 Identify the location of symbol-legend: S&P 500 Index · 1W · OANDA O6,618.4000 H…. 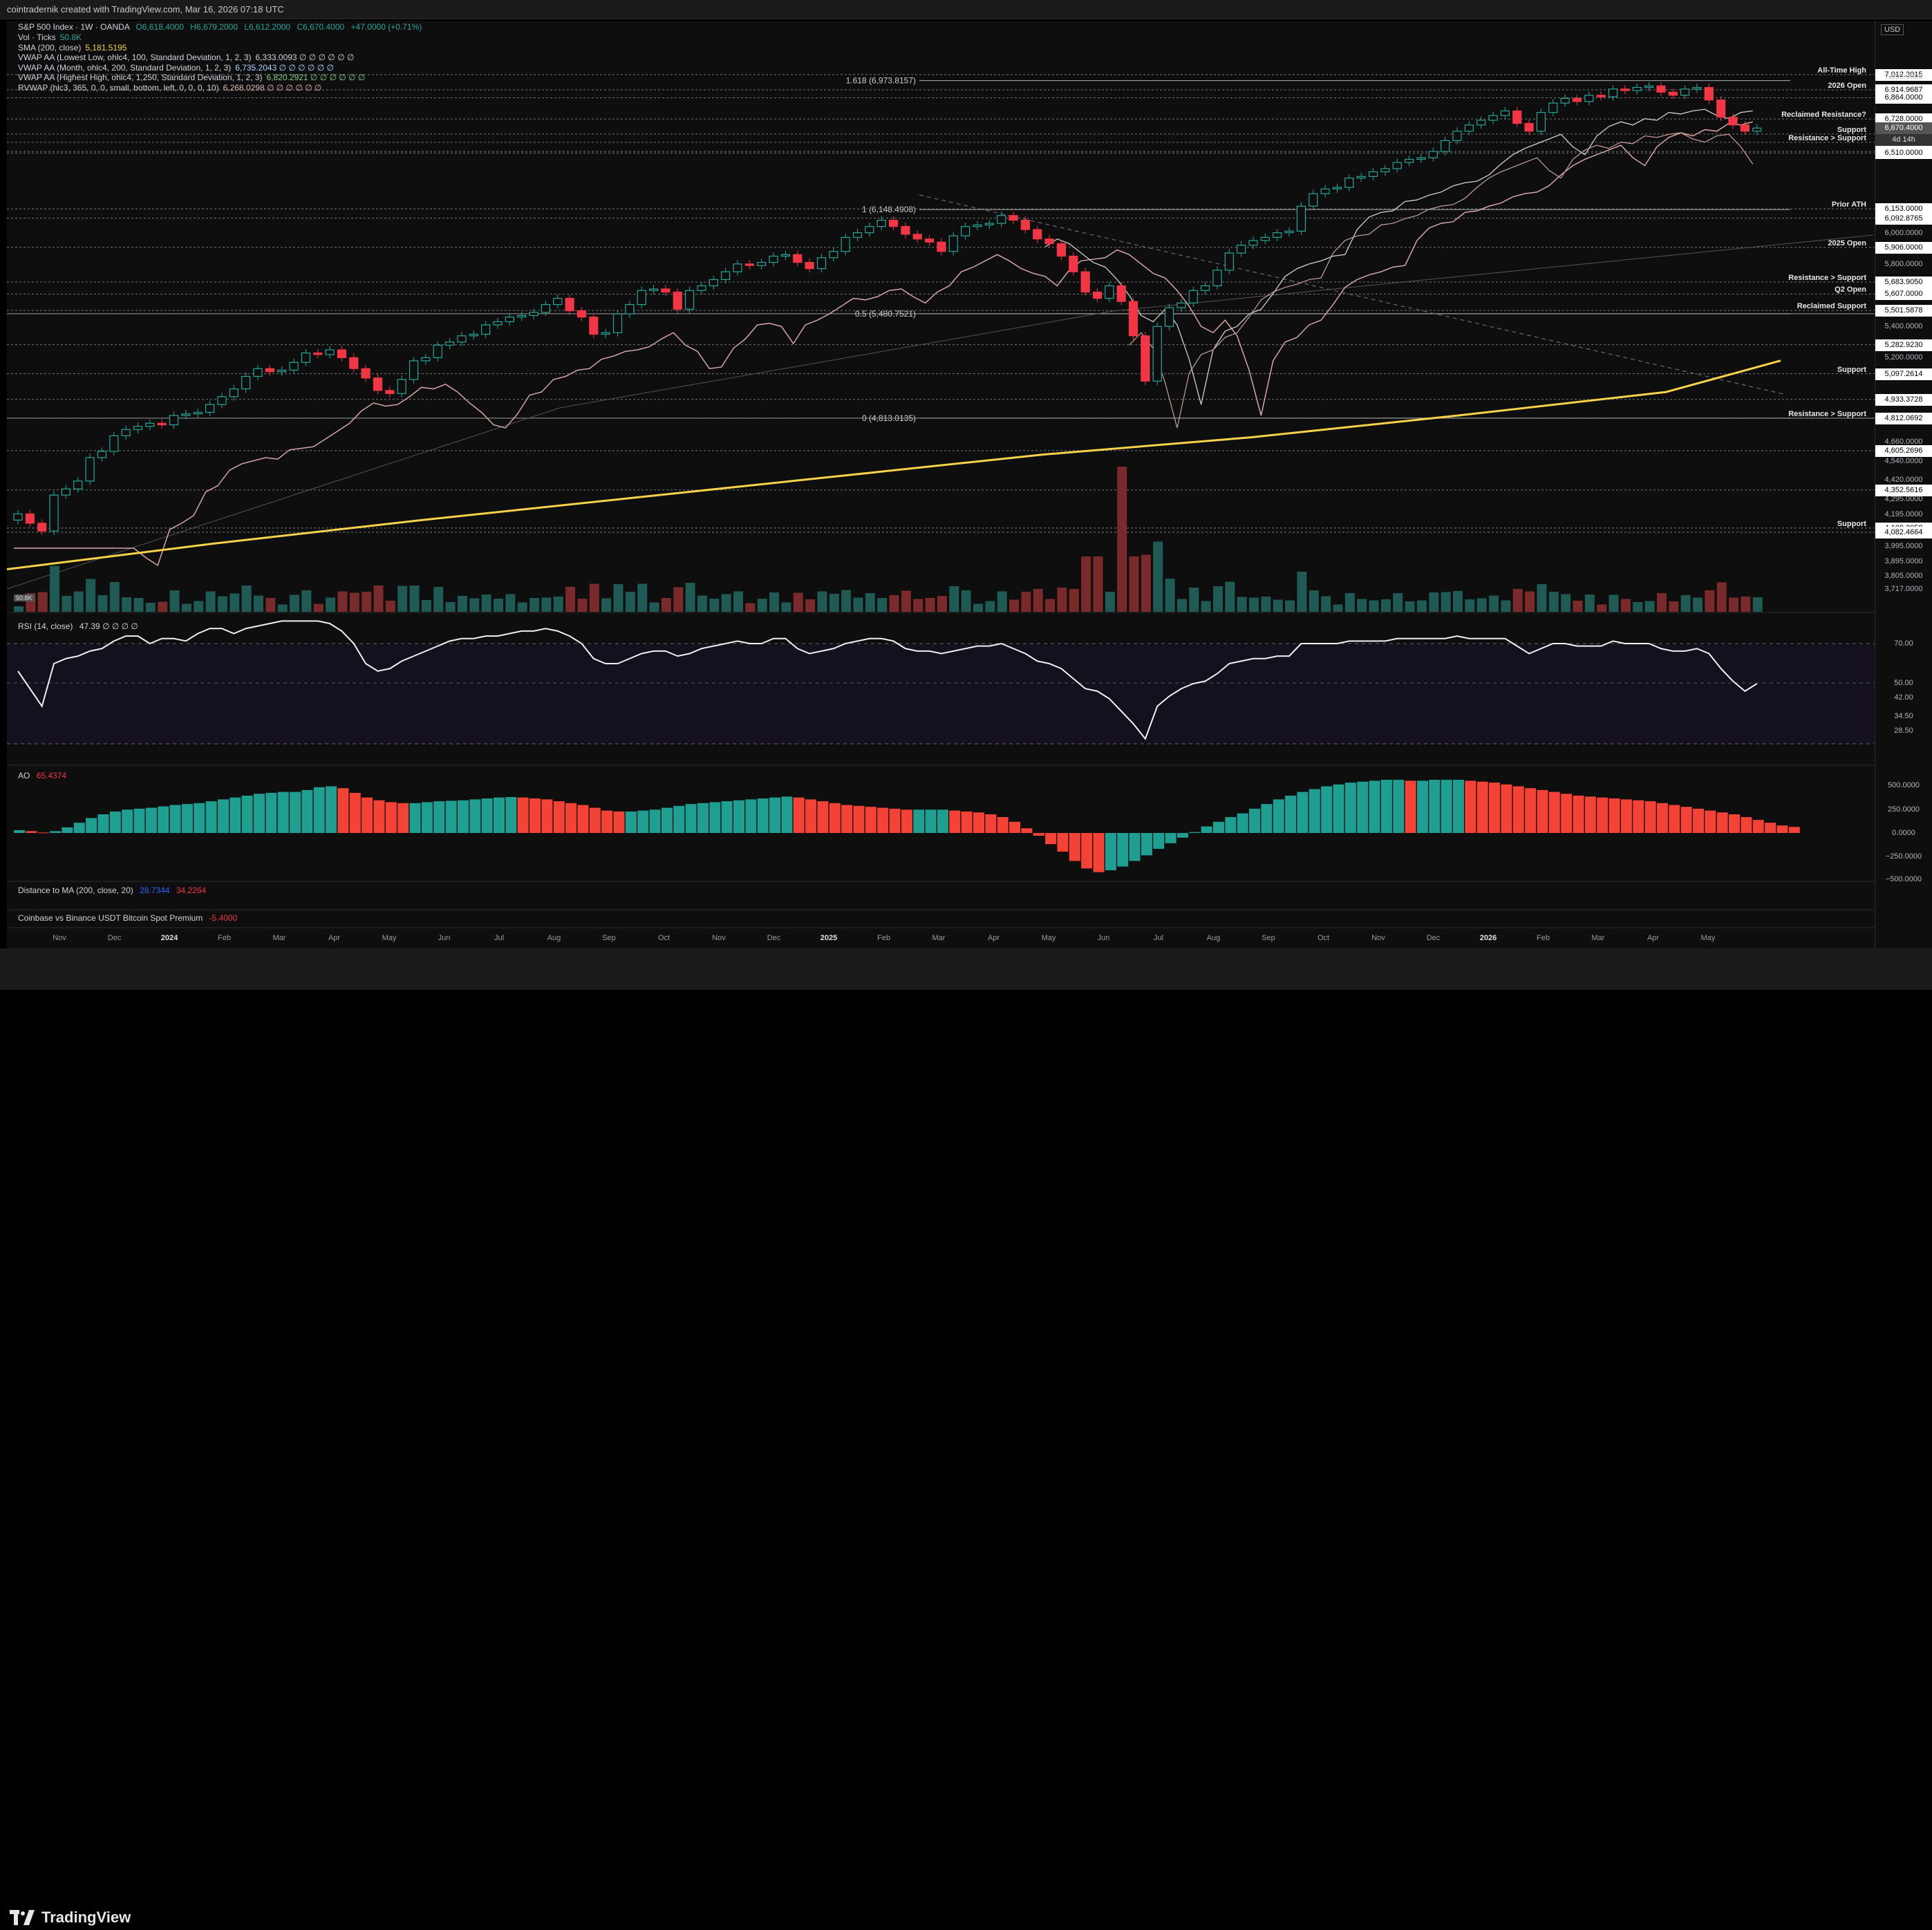
(220, 27).